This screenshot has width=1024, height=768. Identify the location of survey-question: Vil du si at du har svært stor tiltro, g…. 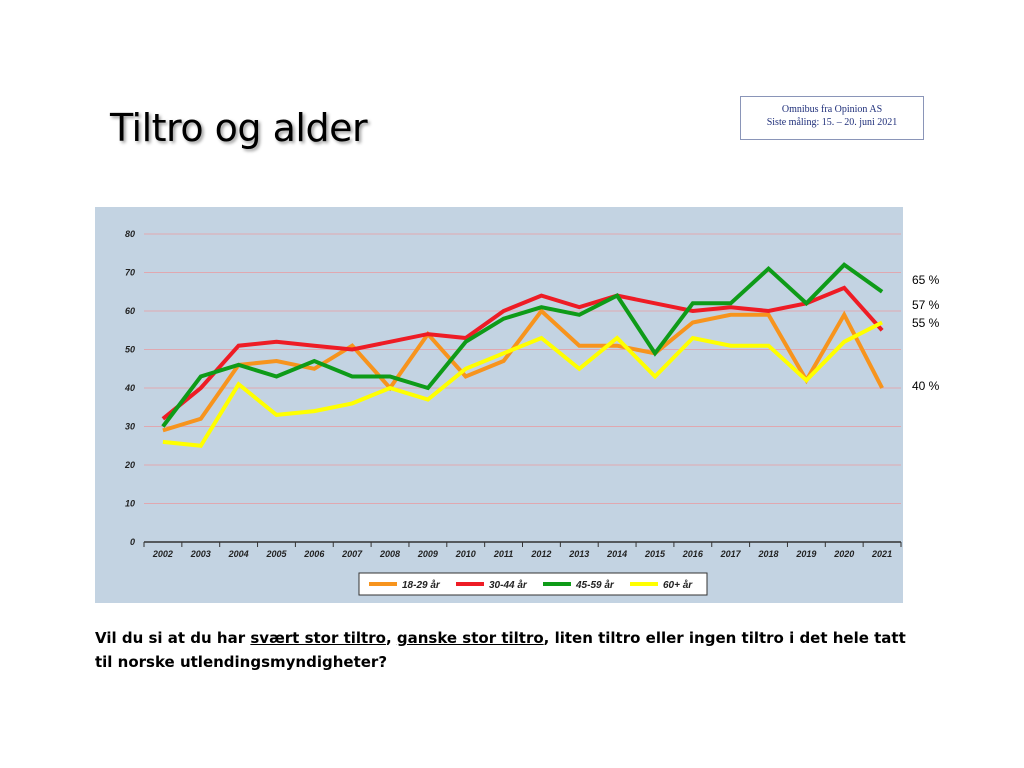
(505, 650).